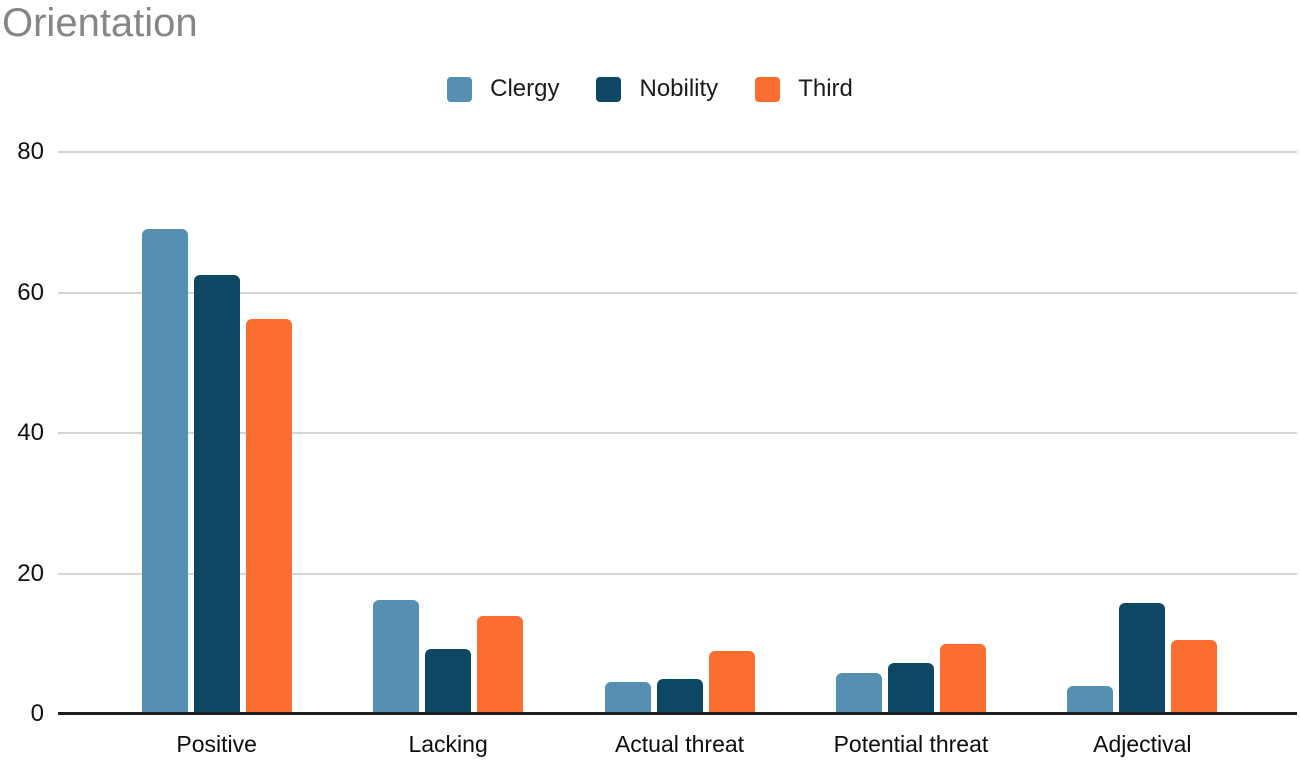 The height and width of the screenshot is (763, 1300). What do you see at coordinates (500, 665) in the screenshot?
I see `bar-third-lacking` at bounding box center [500, 665].